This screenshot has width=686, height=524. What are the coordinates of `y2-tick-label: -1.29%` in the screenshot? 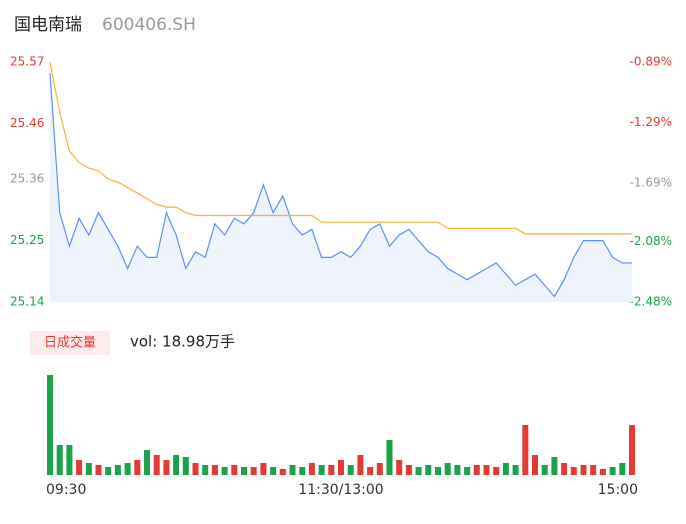 It's located at (651, 122).